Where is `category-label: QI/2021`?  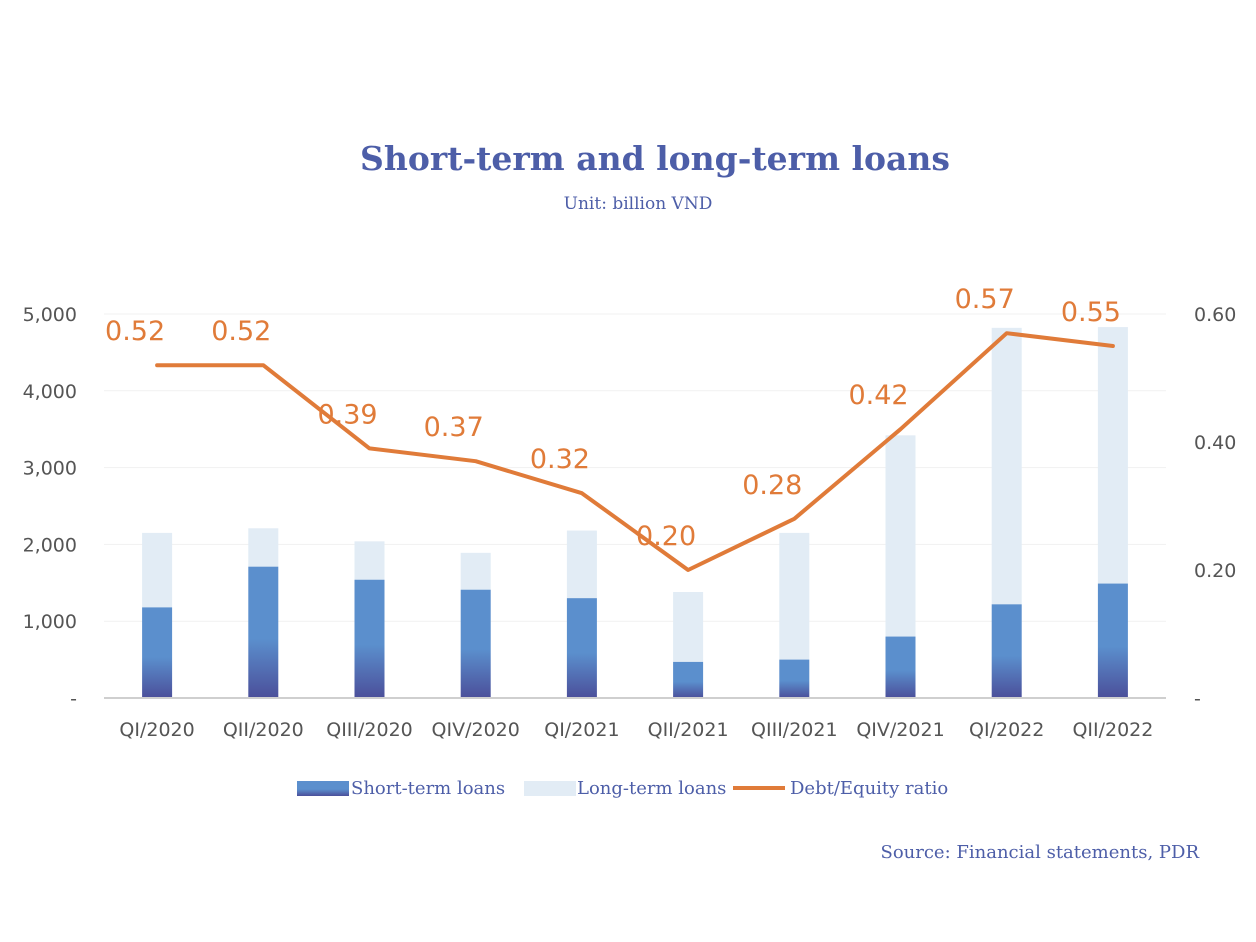 category-label: QI/2021 is located at coordinates (581, 730).